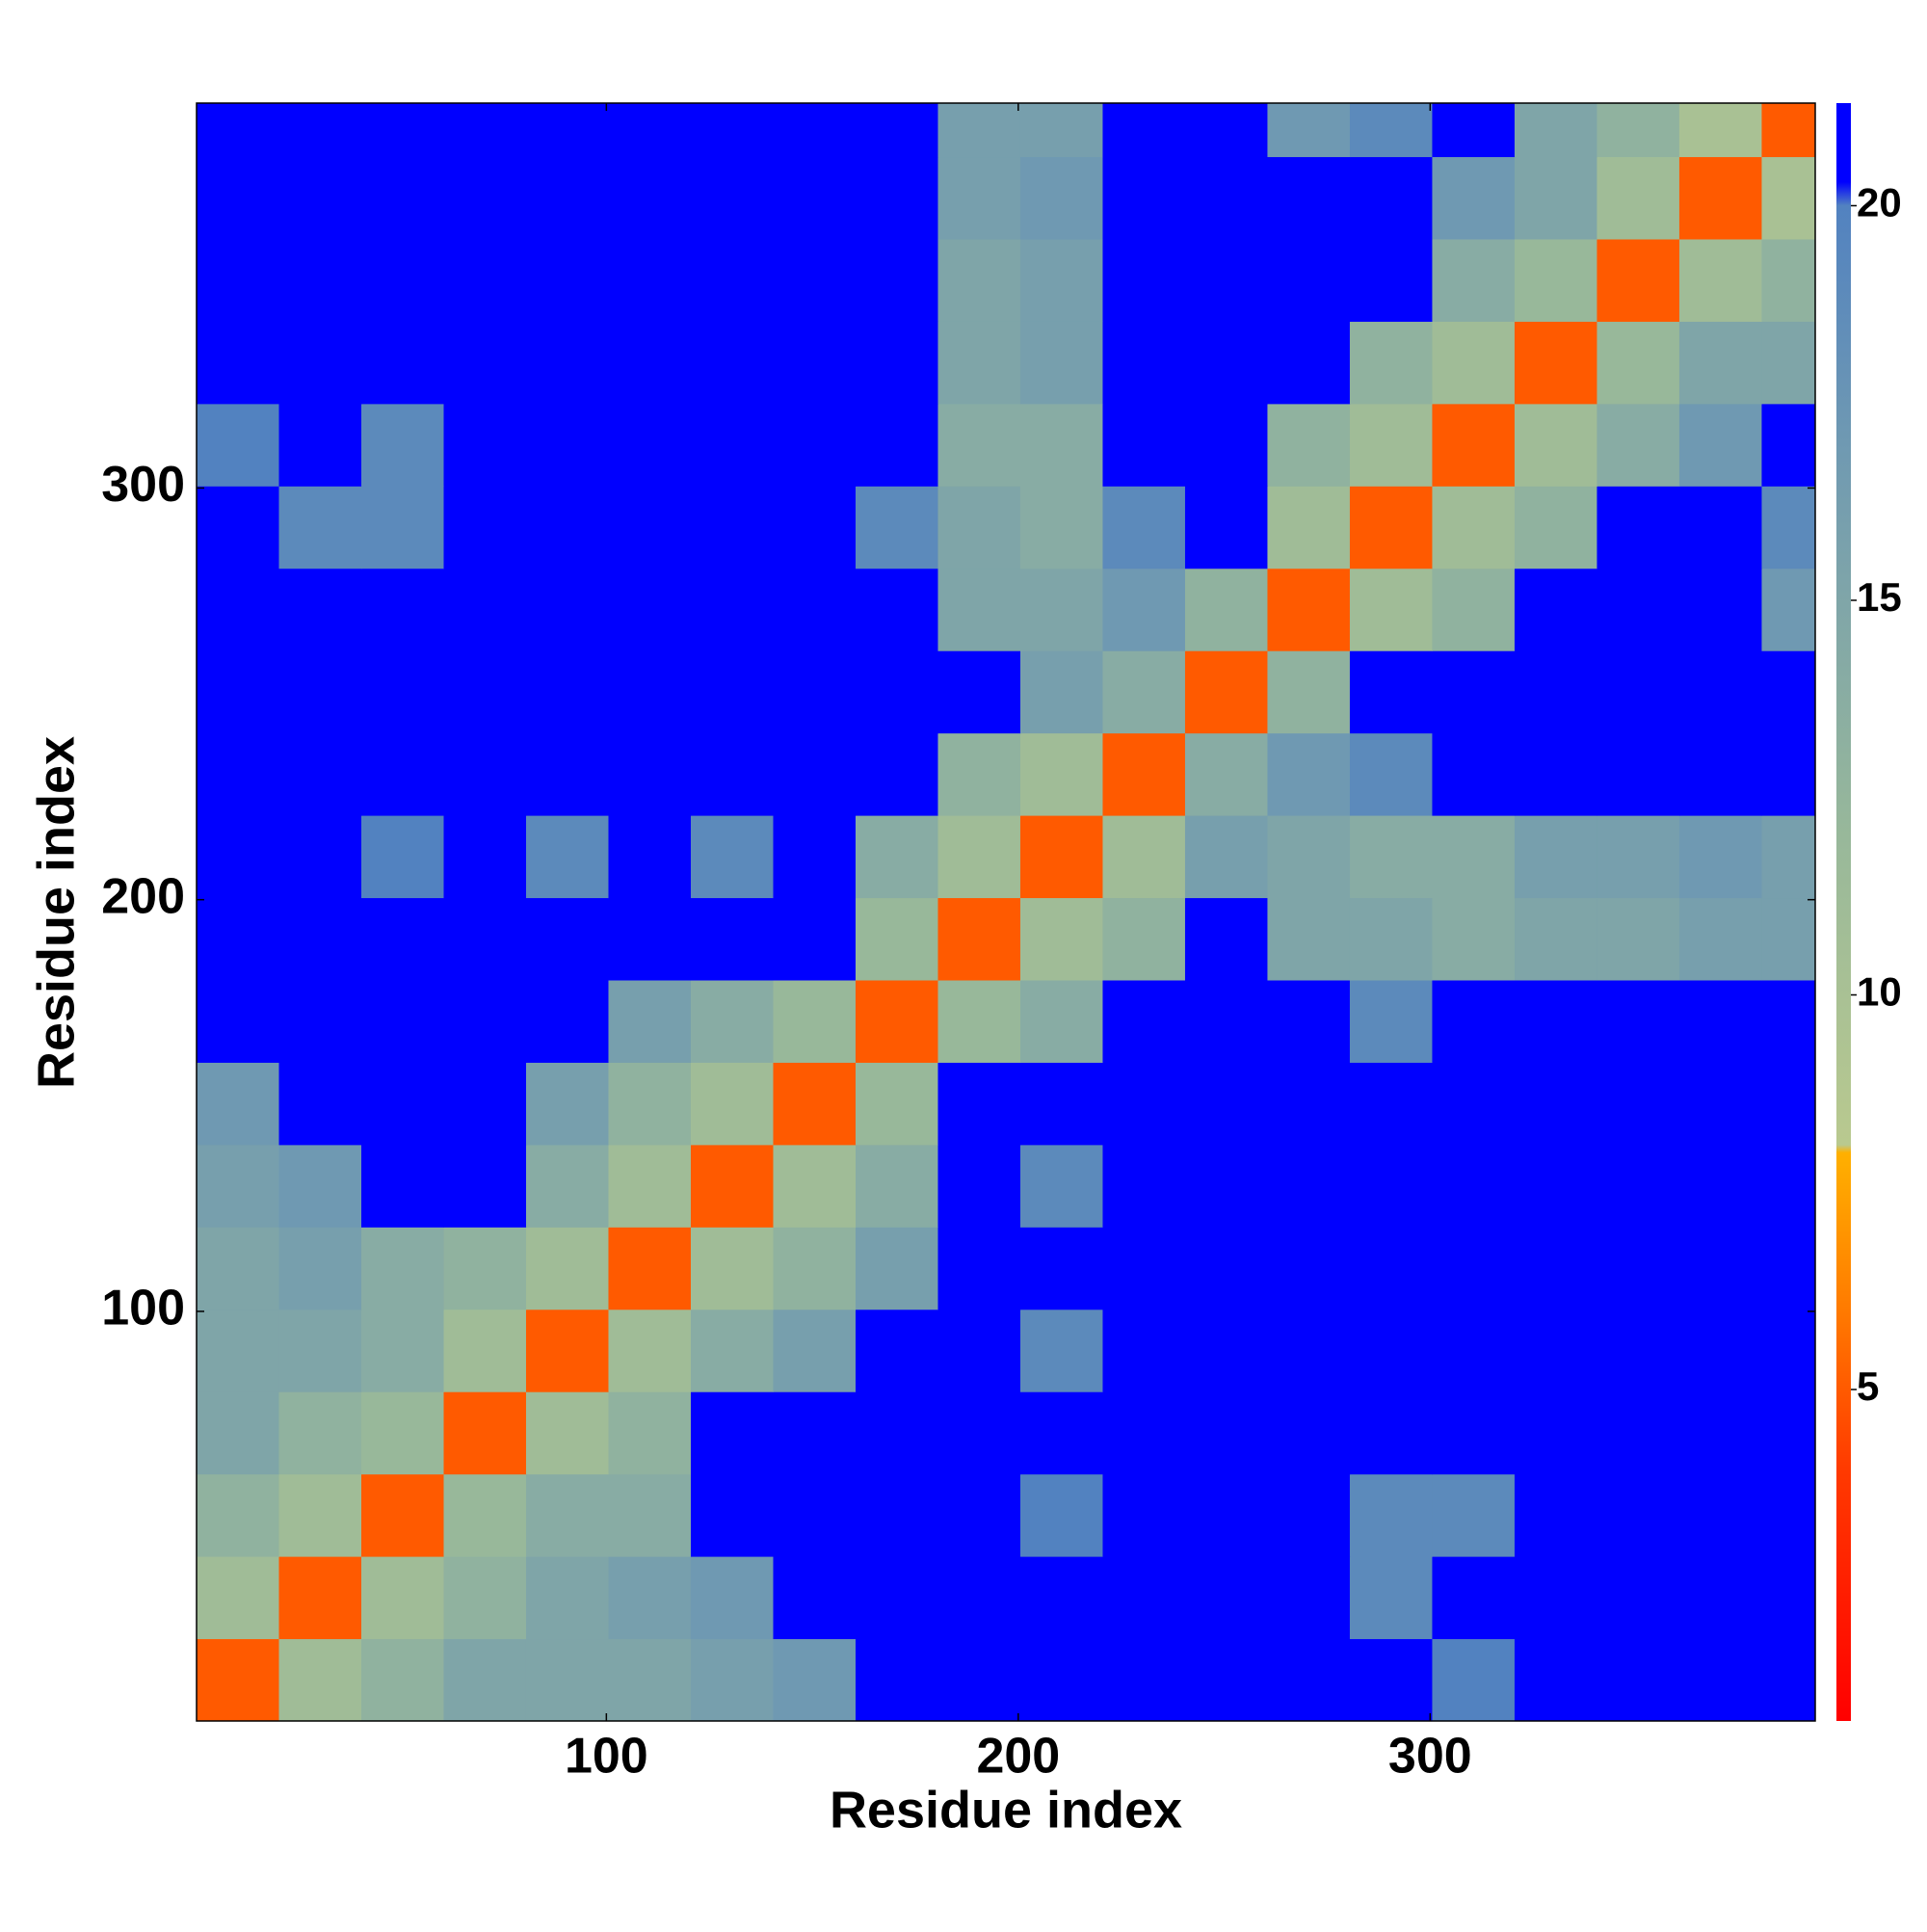 This screenshot has width=1927, height=1932. I want to click on y-axis-label: Residue index, so click(56, 912).